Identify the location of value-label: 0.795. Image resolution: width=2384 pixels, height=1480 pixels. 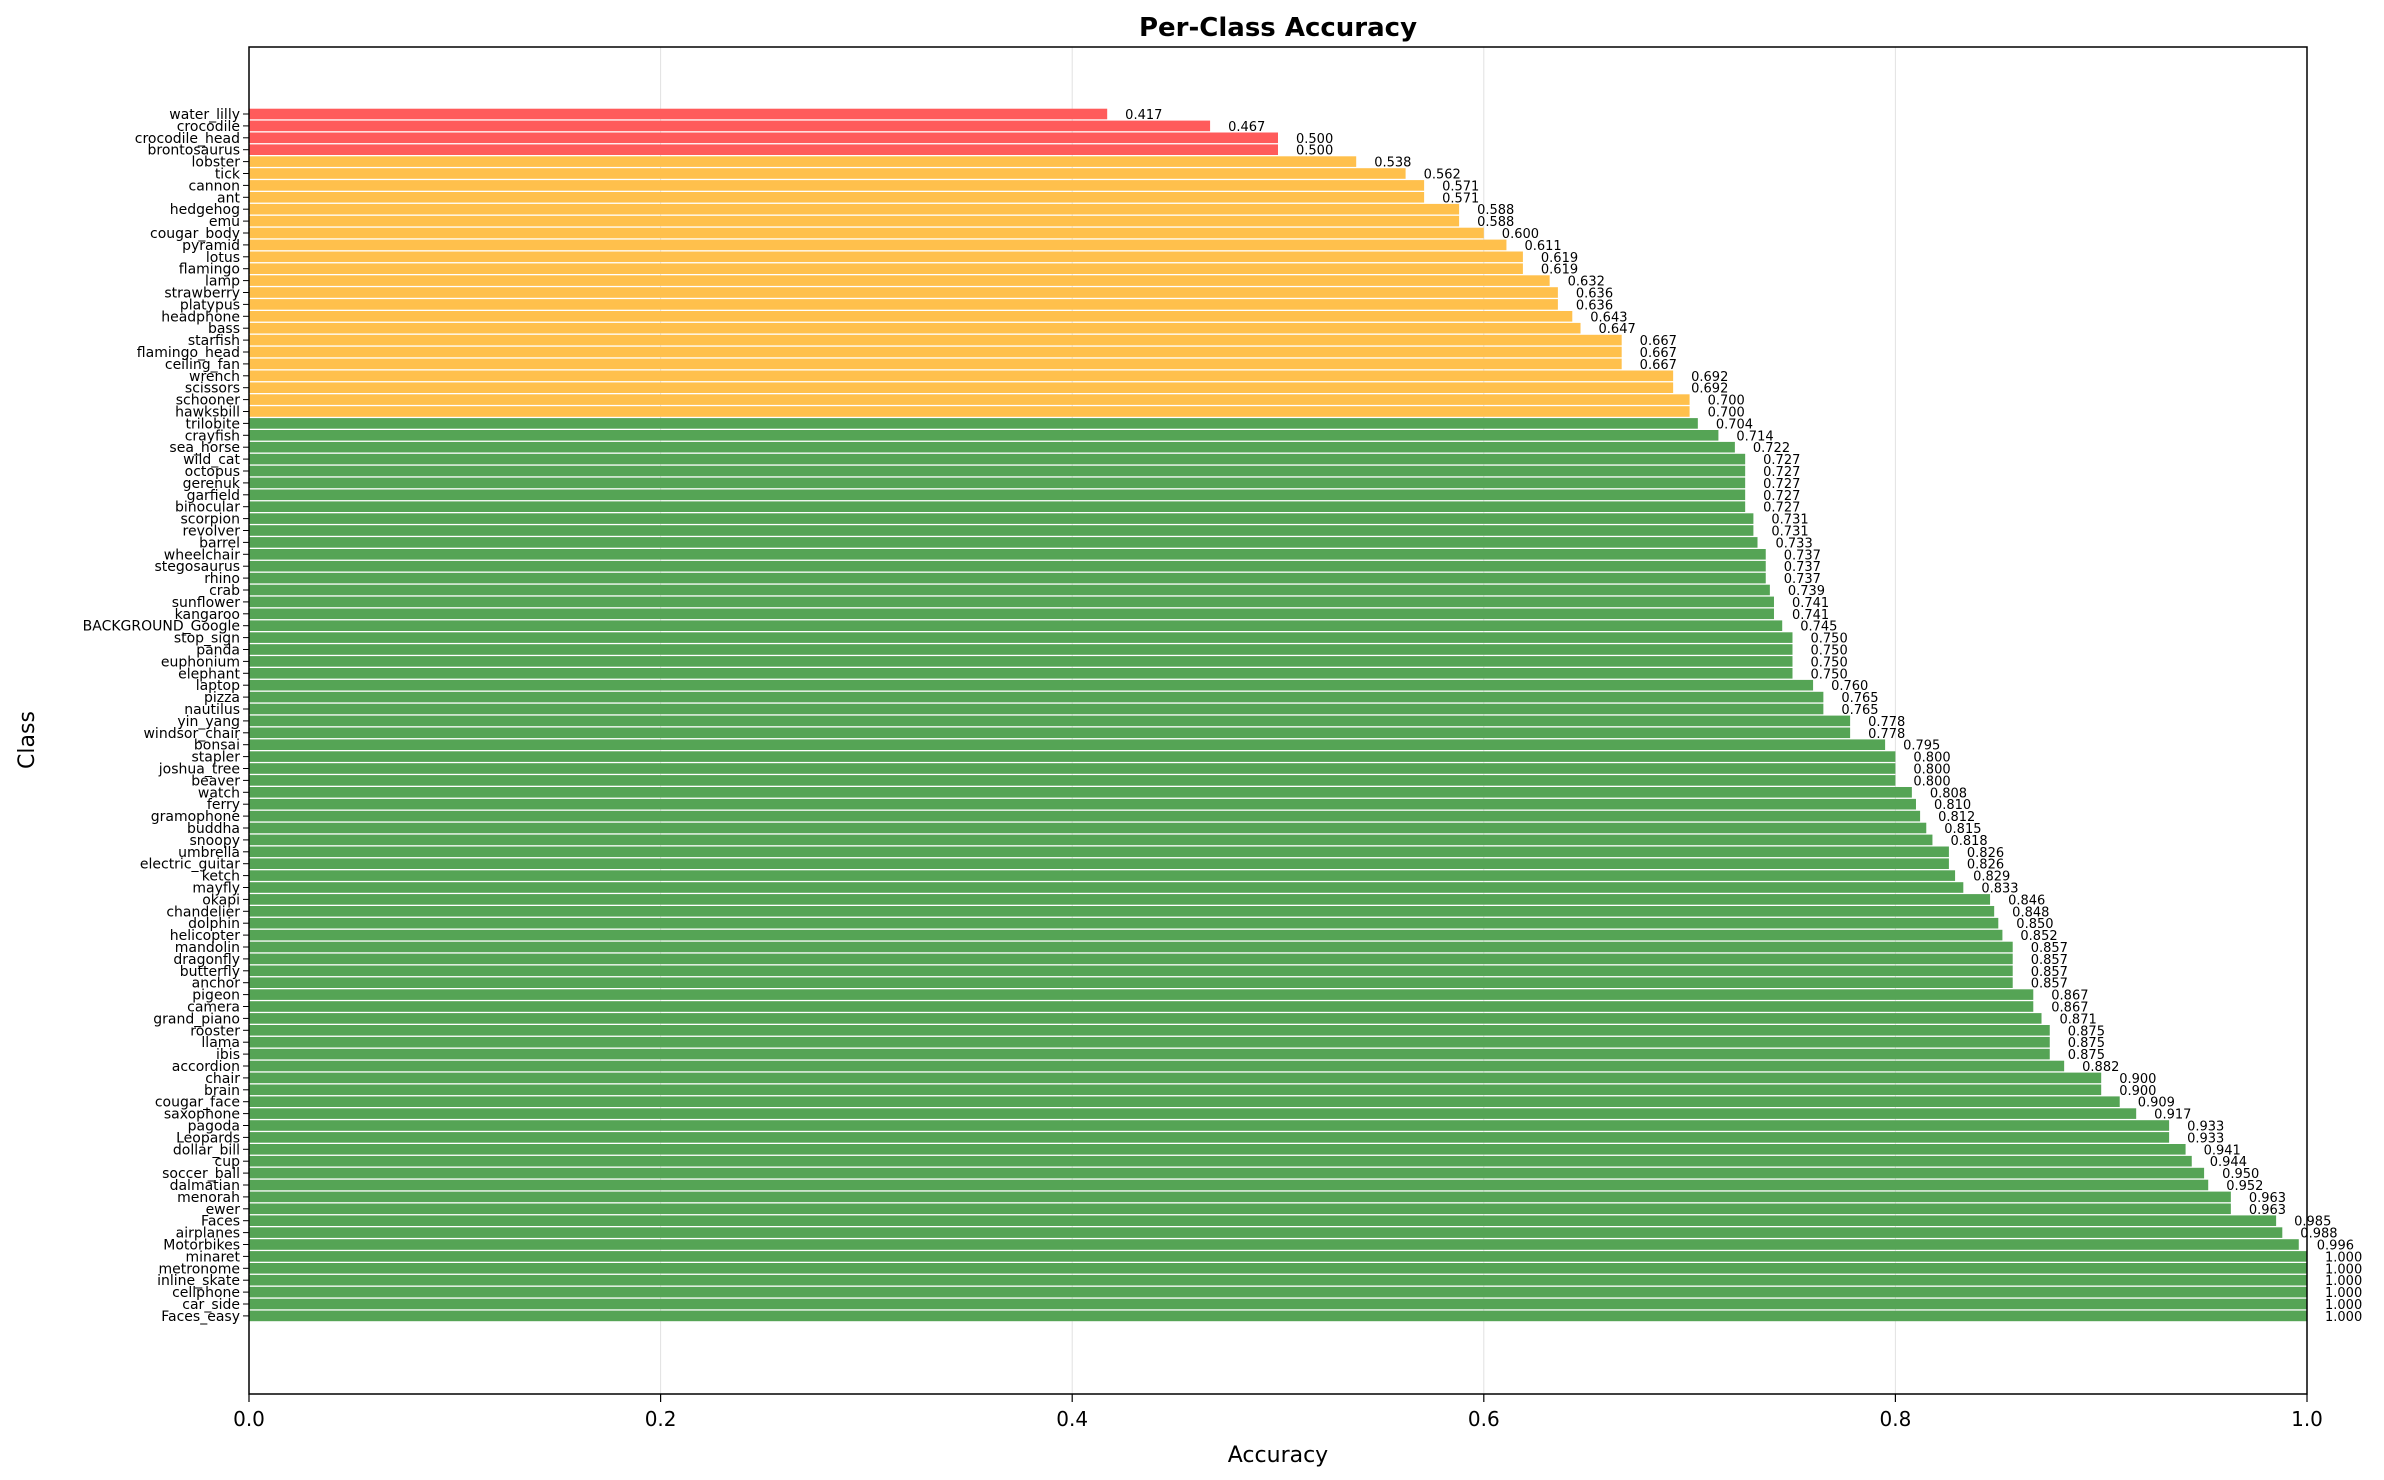
(1921, 746).